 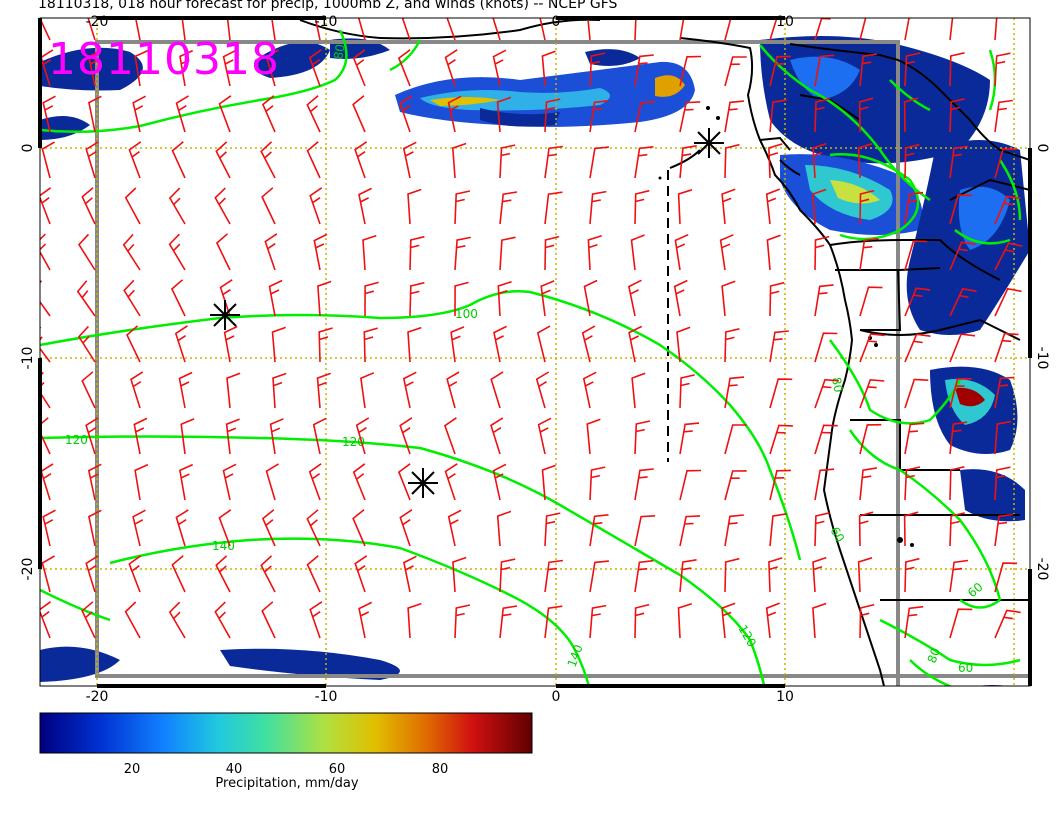 I want to click on contour-label: 60, so click(x=965, y=668).